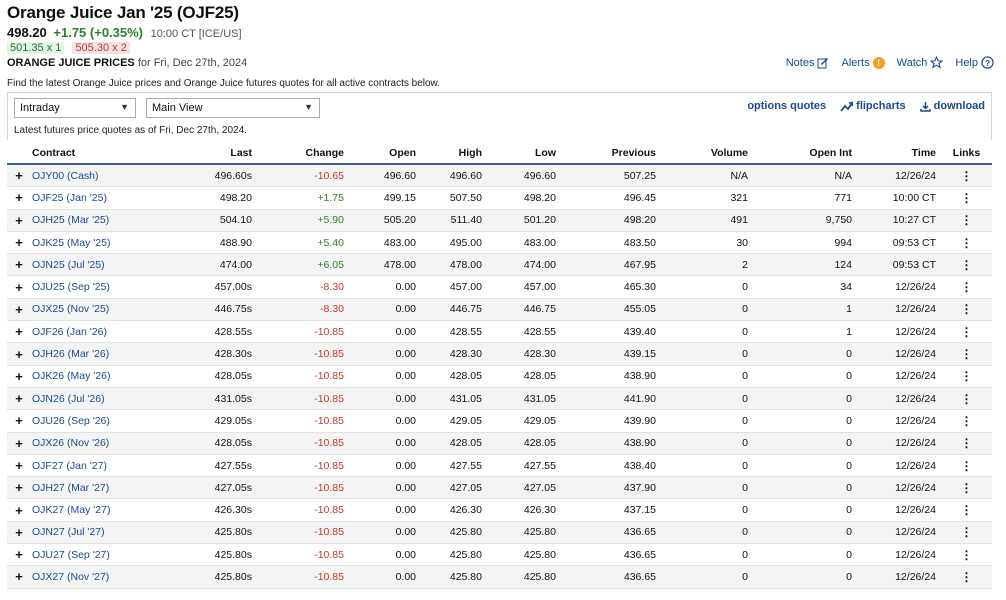 This screenshot has width=1006, height=600. I want to click on col-time: Time, so click(899, 153).